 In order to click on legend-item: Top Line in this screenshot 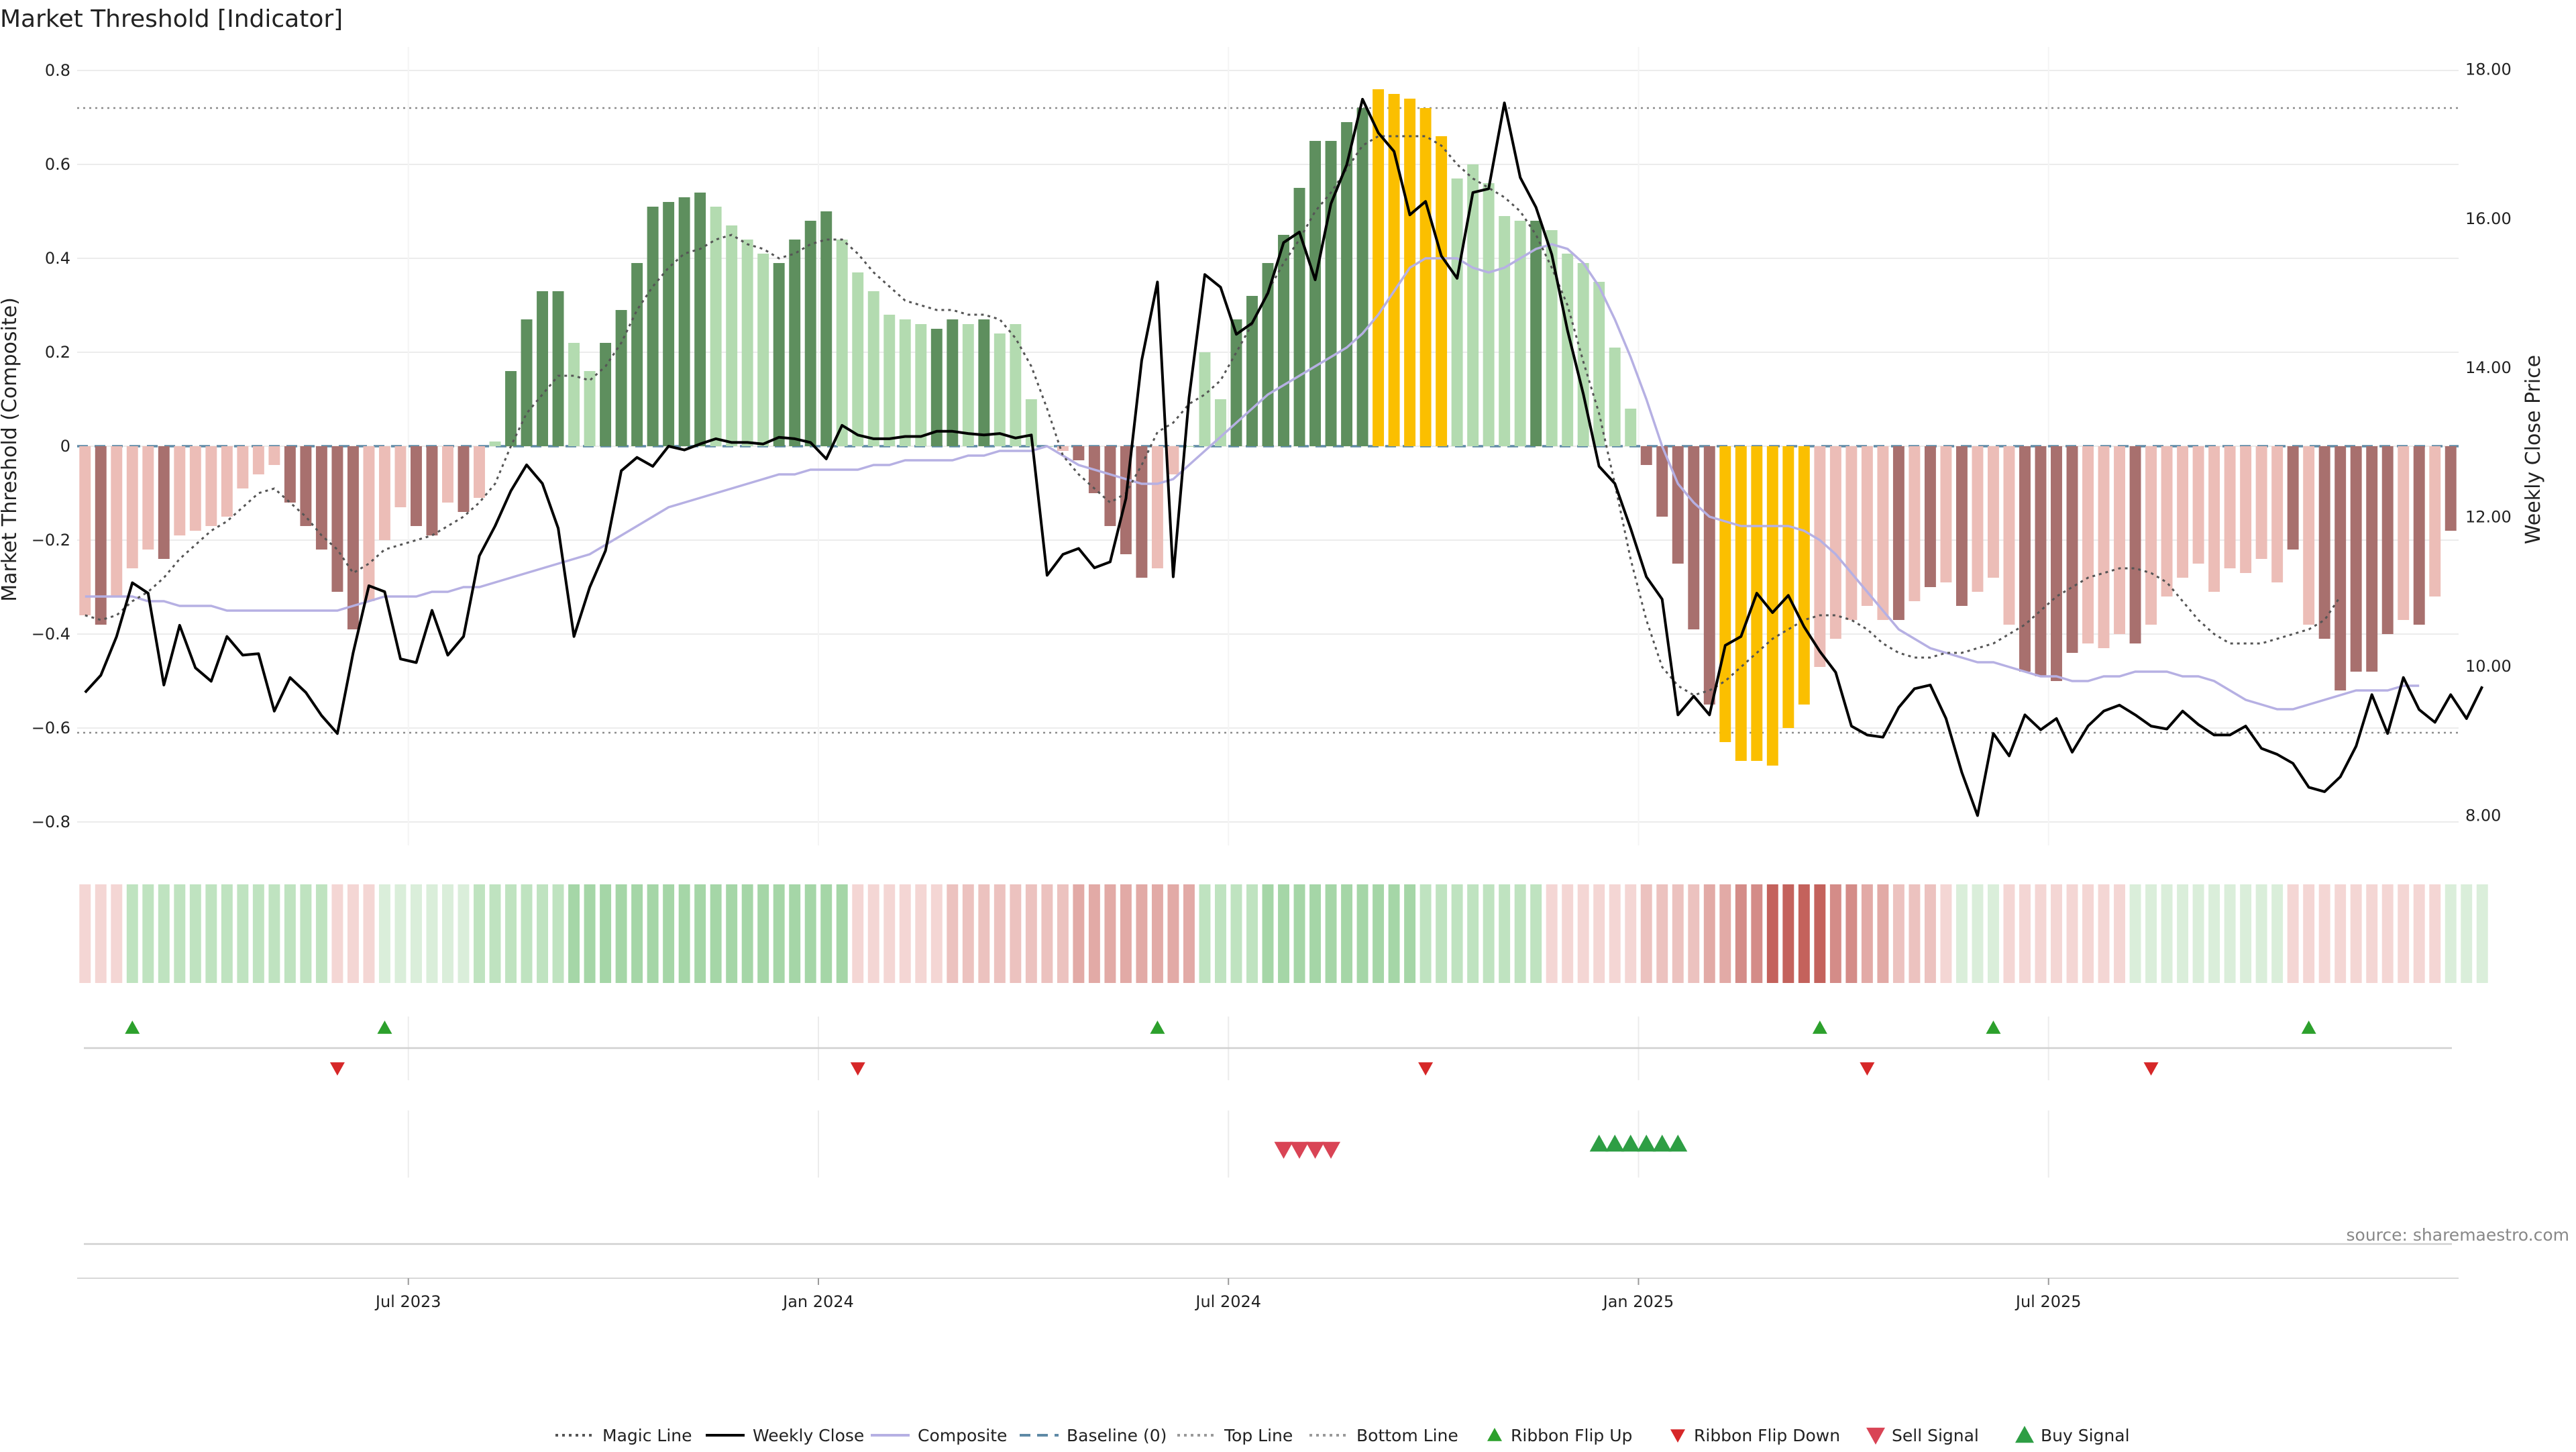, I will do `click(1235, 1436)`.